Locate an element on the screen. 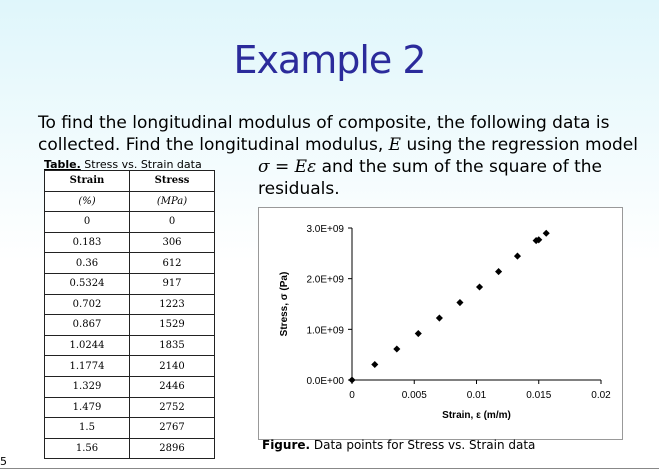  stress-cell: 2896 is located at coordinates (172, 448).